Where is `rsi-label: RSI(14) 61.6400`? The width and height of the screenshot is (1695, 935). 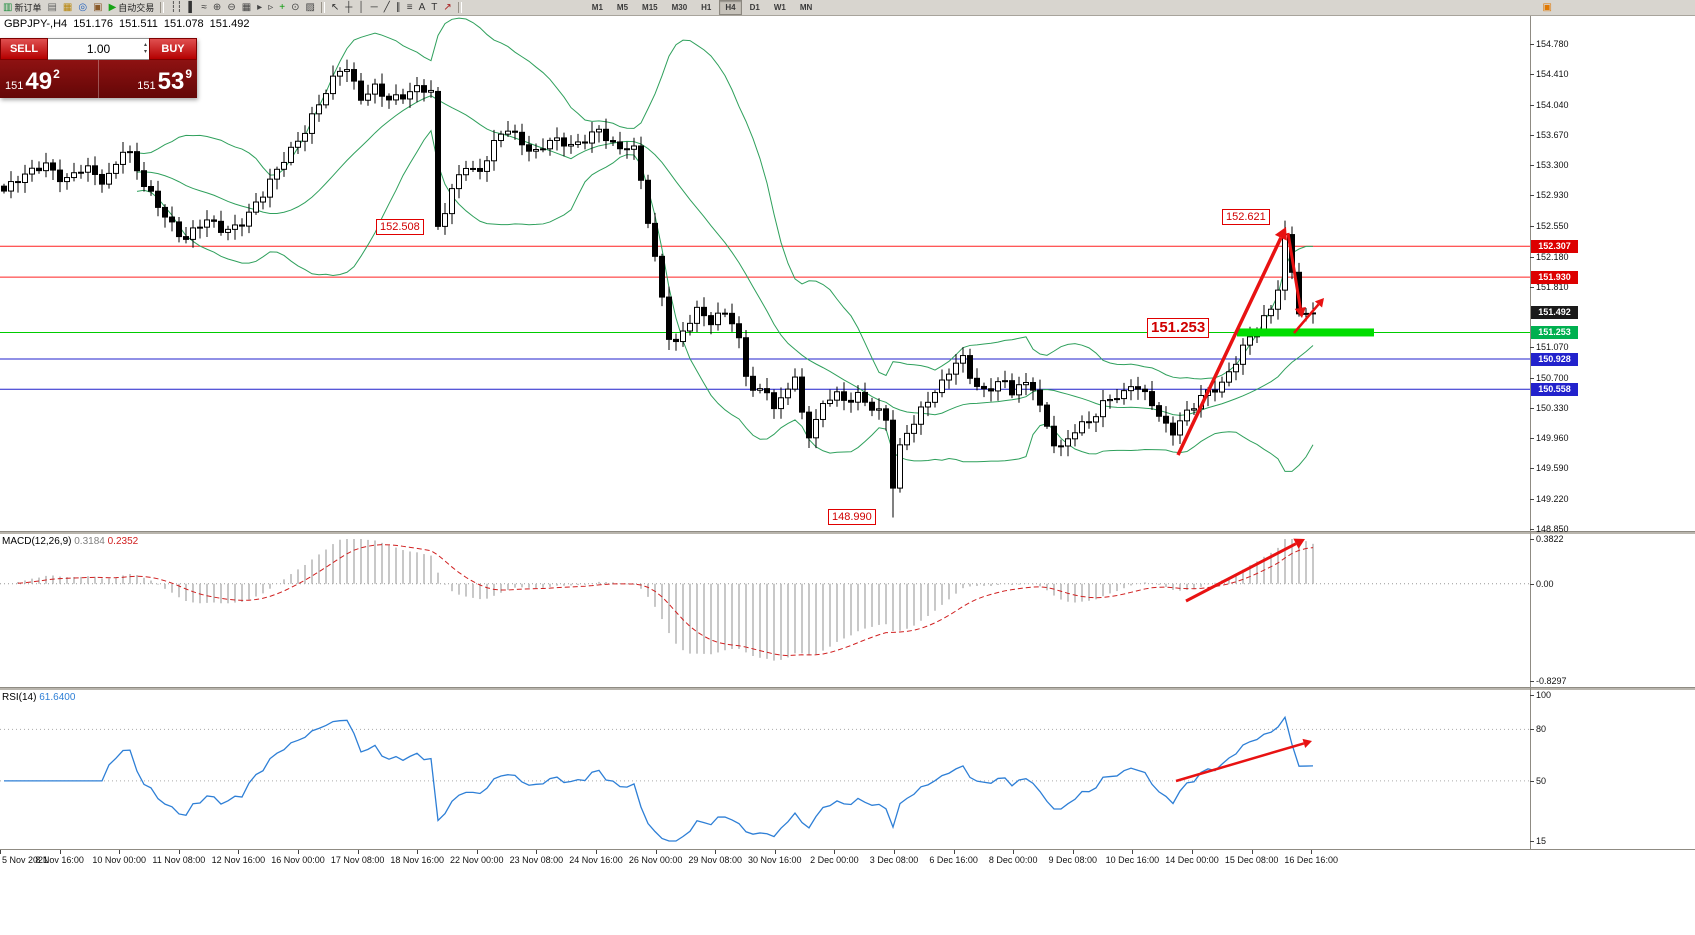 rsi-label: RSI(14) 61.6400 is located at coordinates (38, 697).